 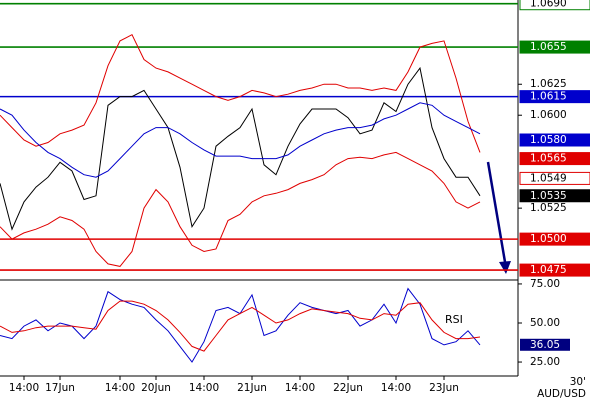 What do you see at coordinates (454, 319) in the screenshot?
I see `rsi-label: RSI` at bounding box center [454, 319].